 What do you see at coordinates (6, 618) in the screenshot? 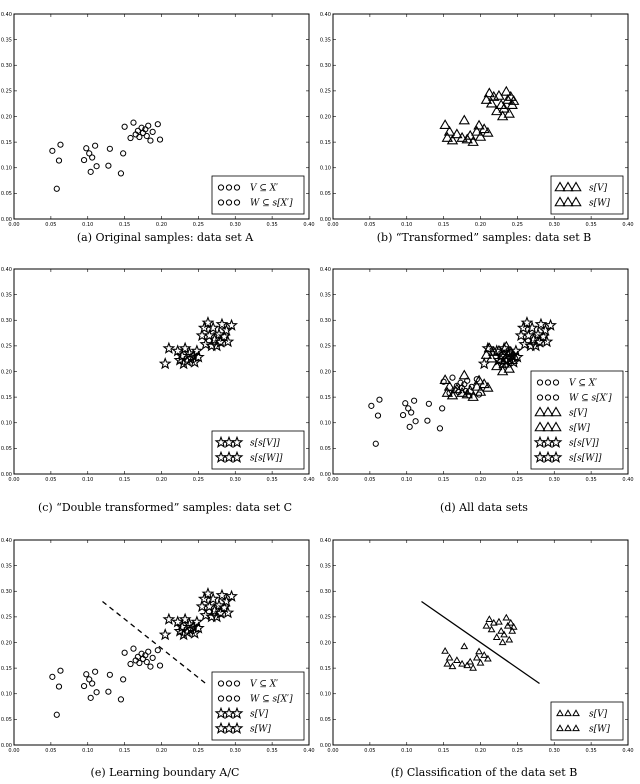
I see `y-tick-label: 0.25` at bounding box center [6, 618].